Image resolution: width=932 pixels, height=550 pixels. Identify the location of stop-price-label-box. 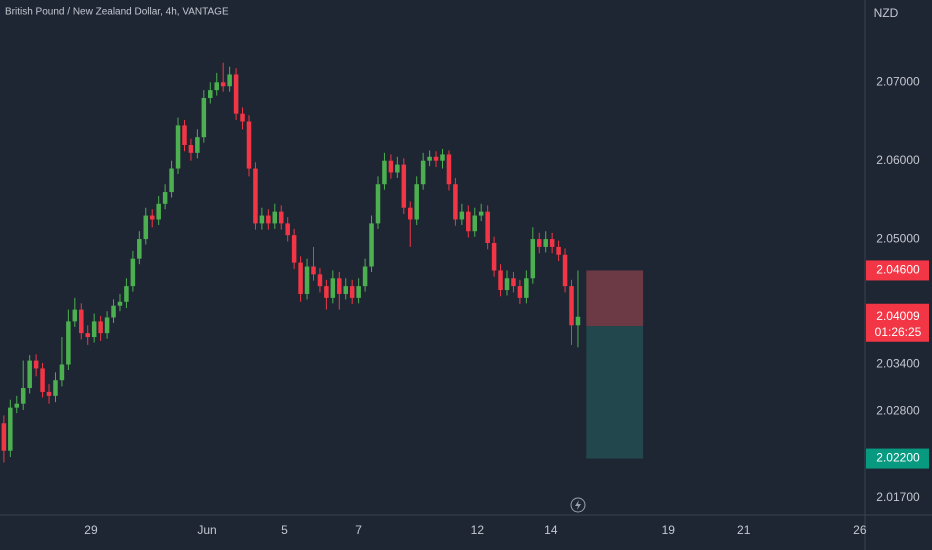
(897, 270).